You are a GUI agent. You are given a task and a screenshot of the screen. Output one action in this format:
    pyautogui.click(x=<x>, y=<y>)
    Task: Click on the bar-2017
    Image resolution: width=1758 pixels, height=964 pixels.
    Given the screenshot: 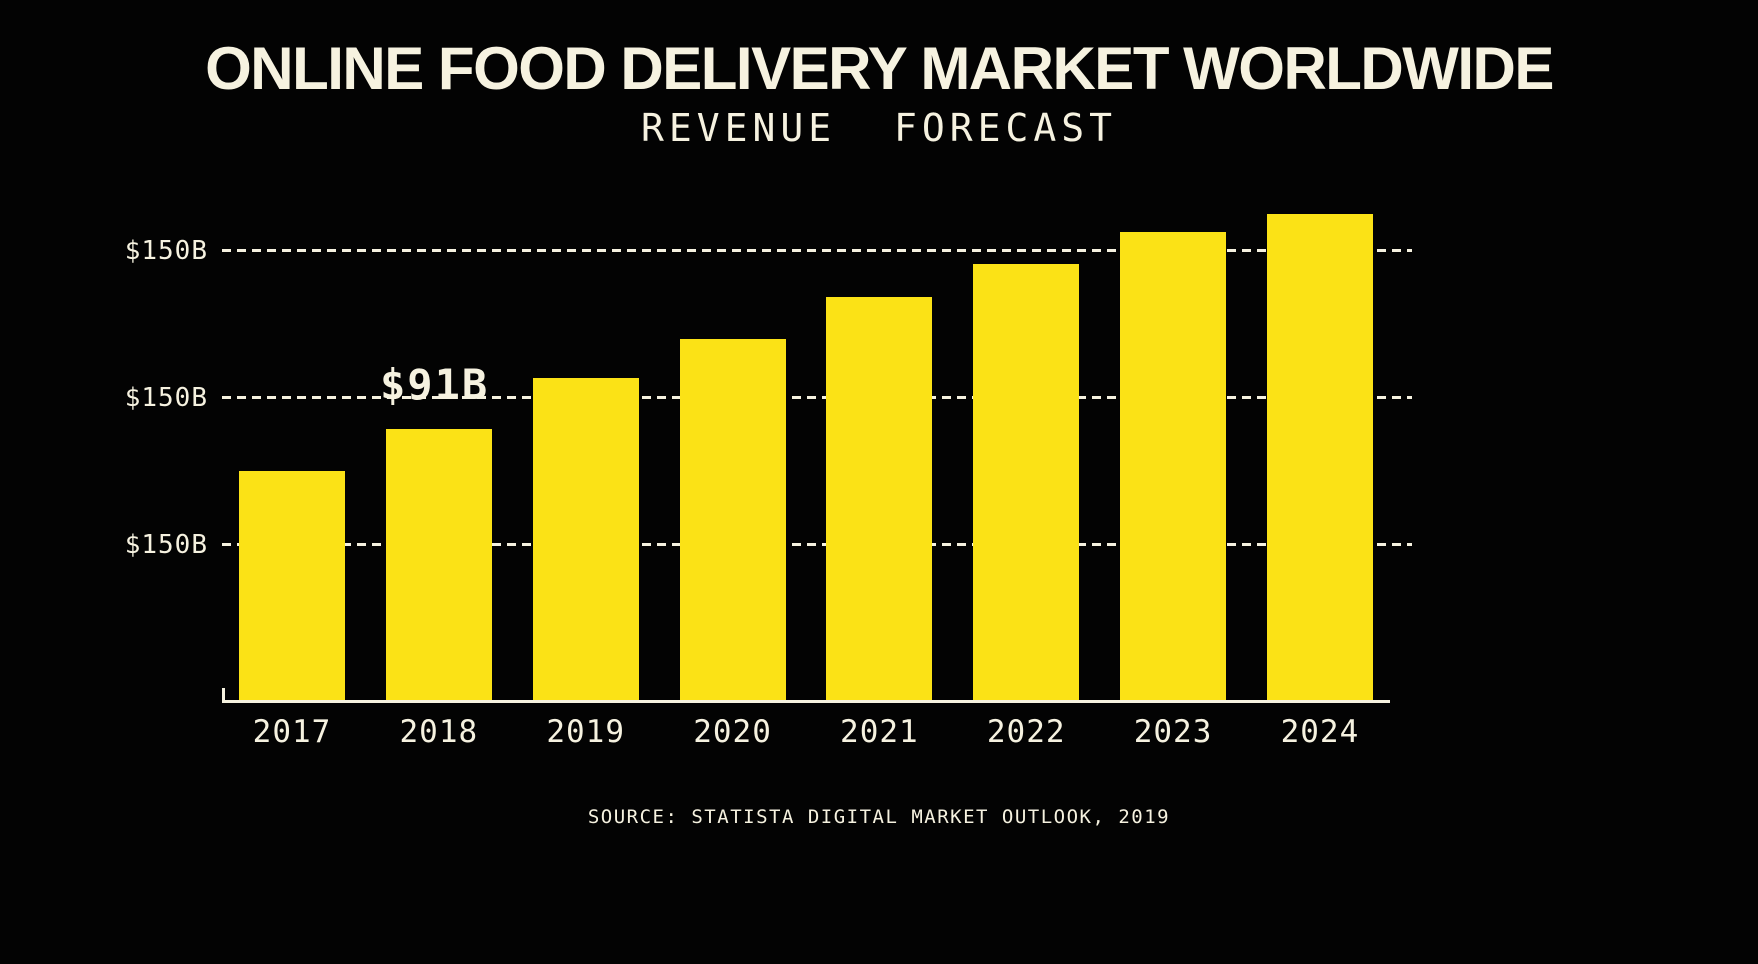 What is the action you would take?
    pyautogui.click(x=292, y=586)
    